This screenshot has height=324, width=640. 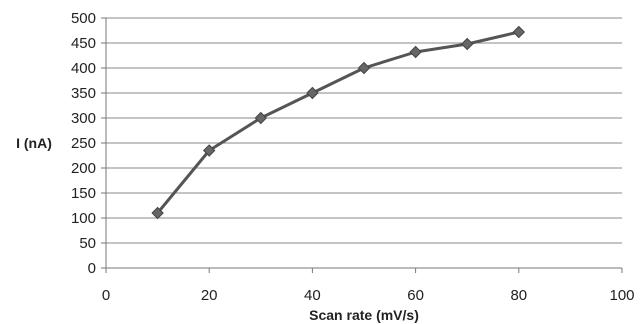 I want to click on y-tick-label-150: 150, so click(x=83, y=193).